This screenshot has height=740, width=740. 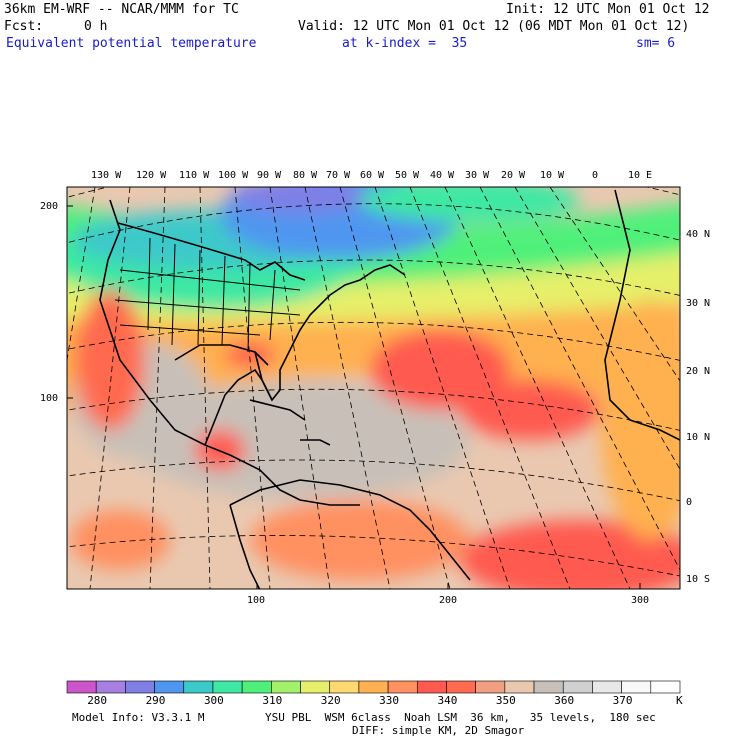 I want to click on colorbar-label: 320, so click(x=330, y=700).